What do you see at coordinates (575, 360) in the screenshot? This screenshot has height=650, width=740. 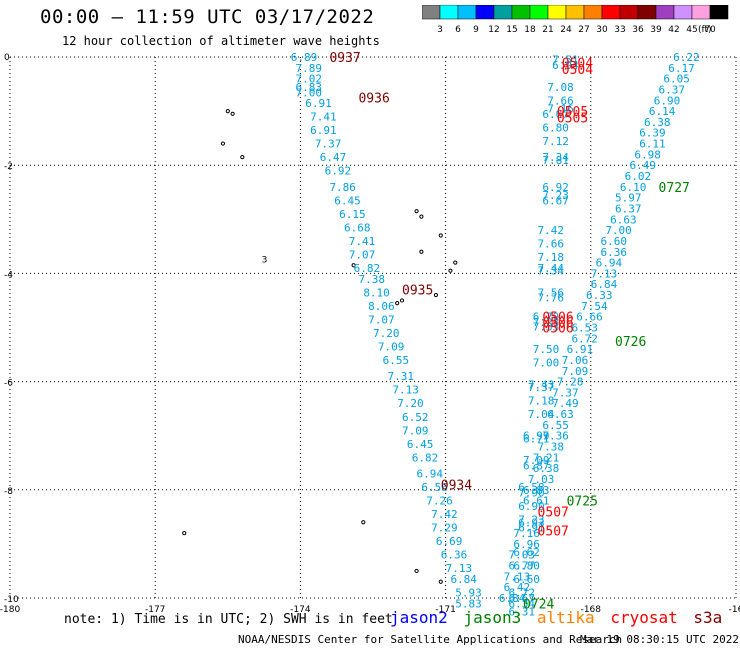 I see `swh-value: 7.06` at bounding box center [575, 360].